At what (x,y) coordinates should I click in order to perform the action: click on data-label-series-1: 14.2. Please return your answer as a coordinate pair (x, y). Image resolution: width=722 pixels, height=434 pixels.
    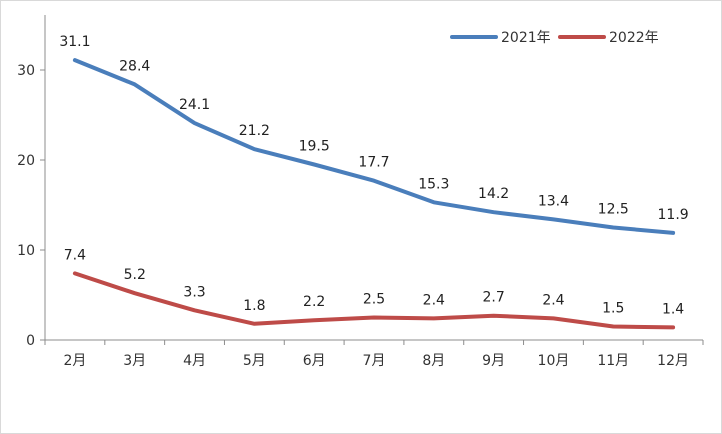
    Looking at the image, I should click on (493, 194).